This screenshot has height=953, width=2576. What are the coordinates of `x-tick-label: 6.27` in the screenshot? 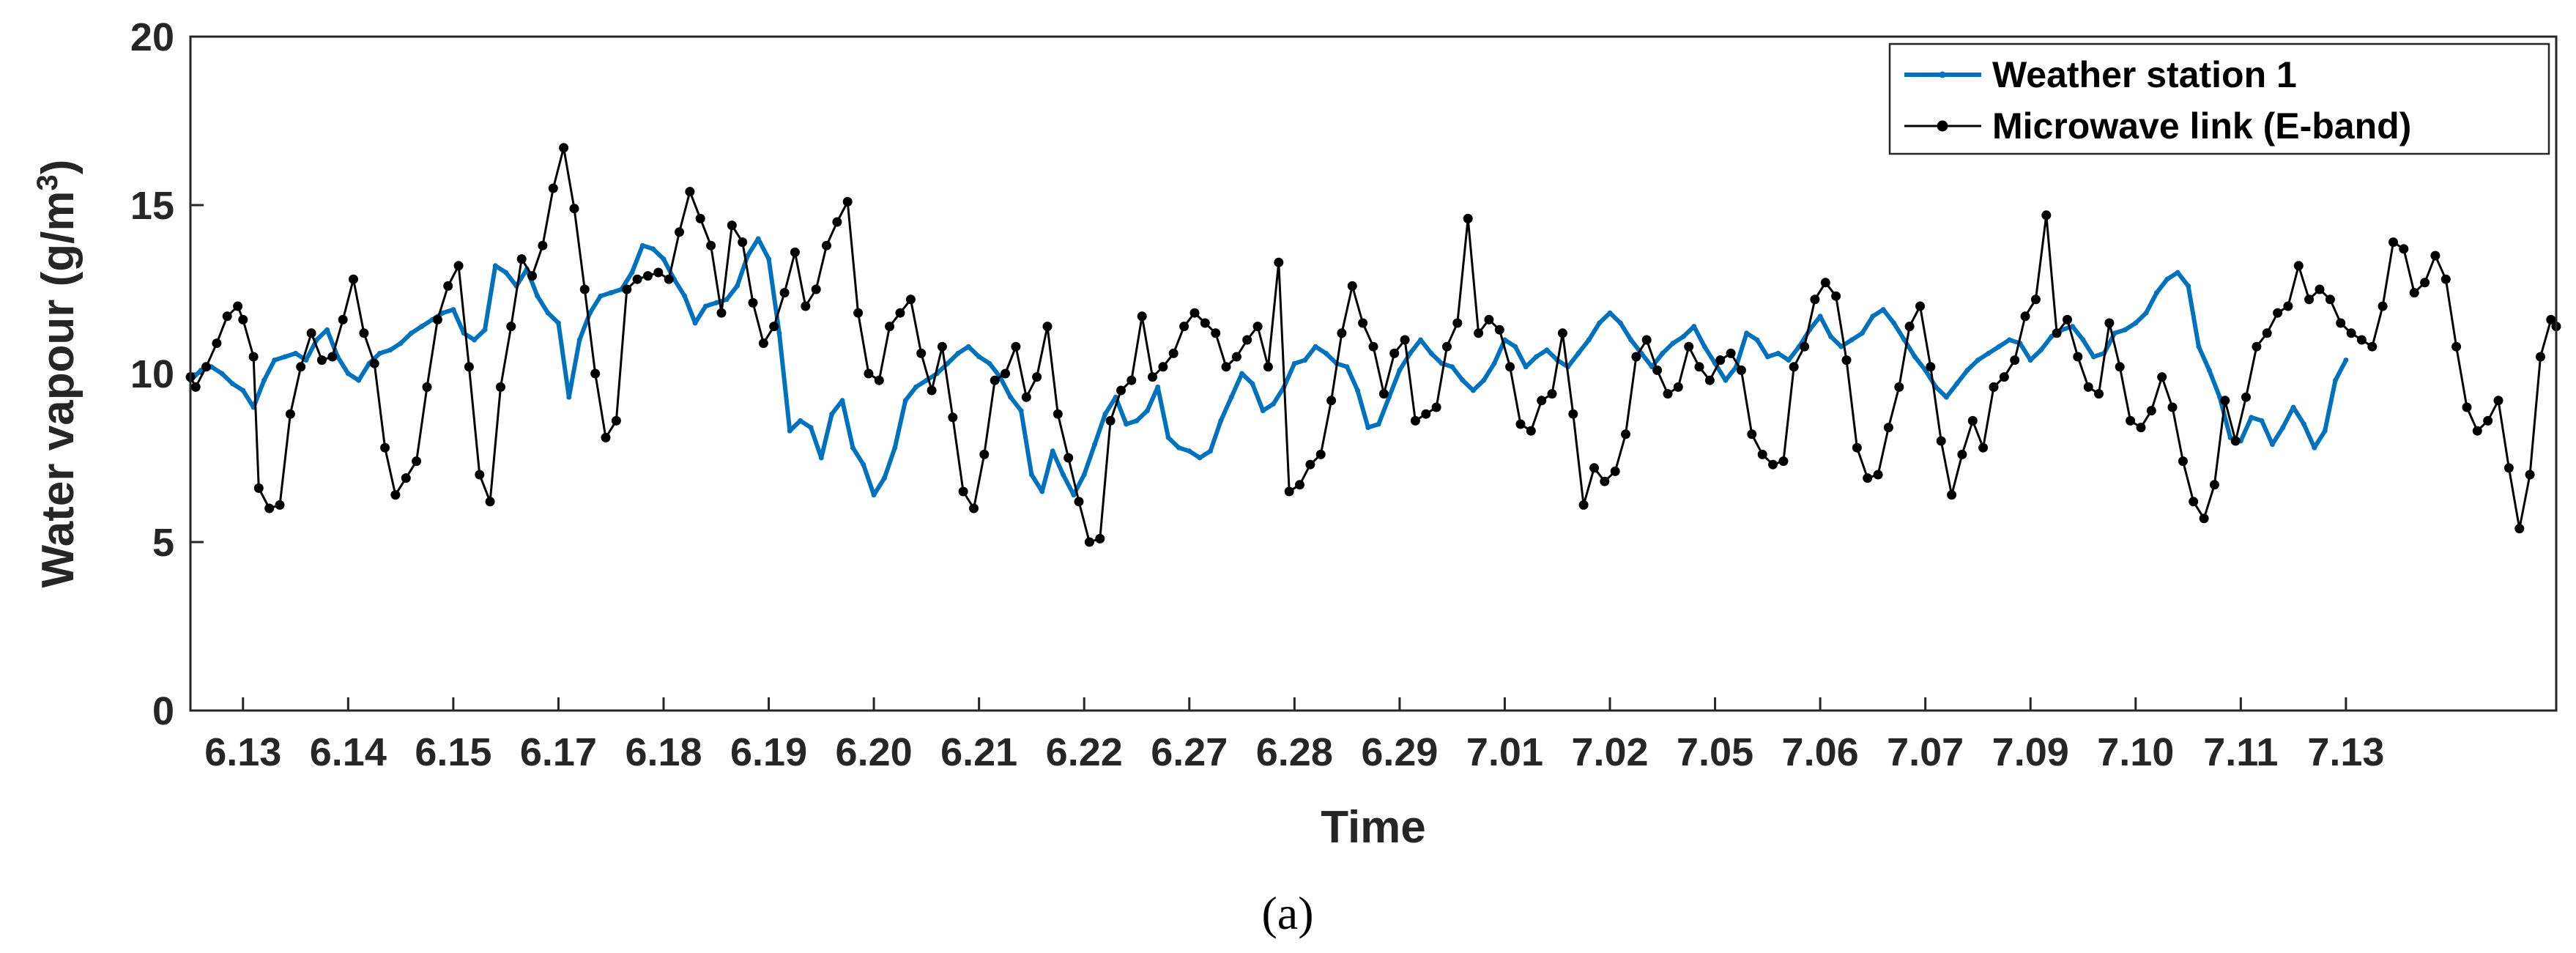 It's located at (1189, 752).